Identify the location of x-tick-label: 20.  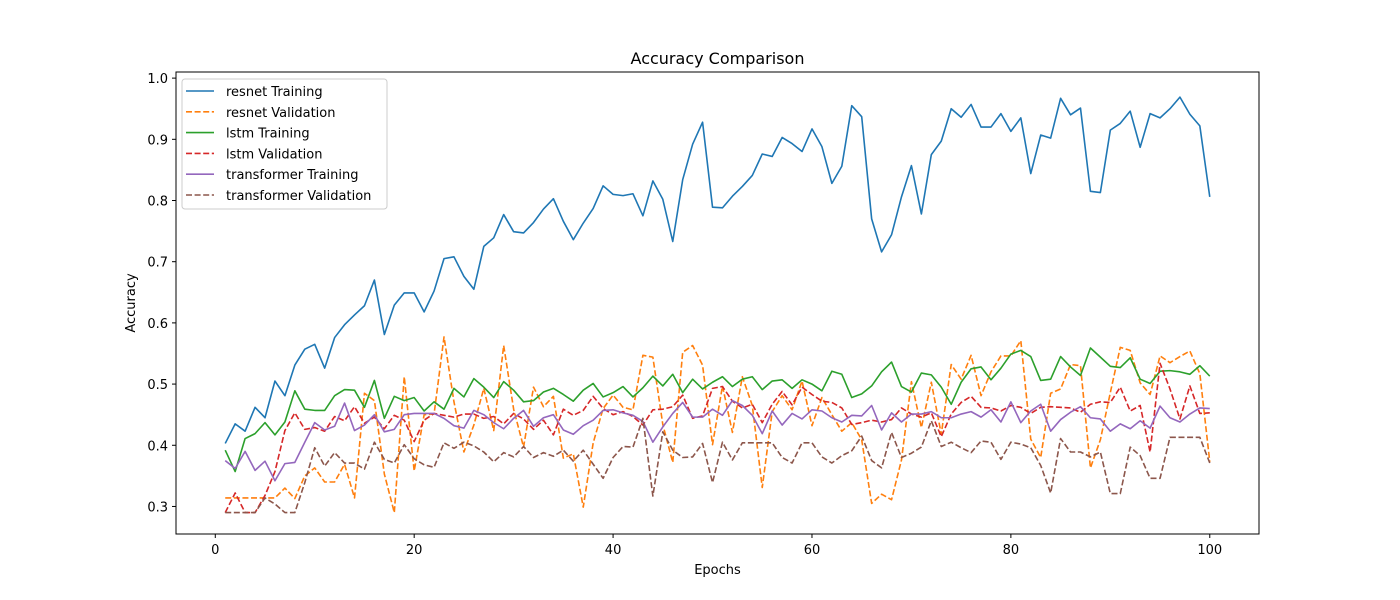
(414, 550).